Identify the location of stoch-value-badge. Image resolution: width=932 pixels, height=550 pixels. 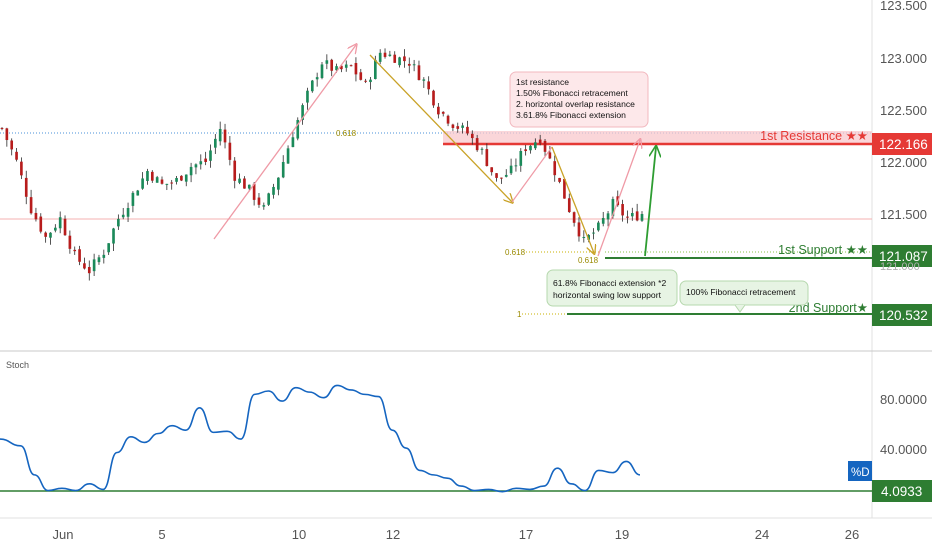
(902, 491).